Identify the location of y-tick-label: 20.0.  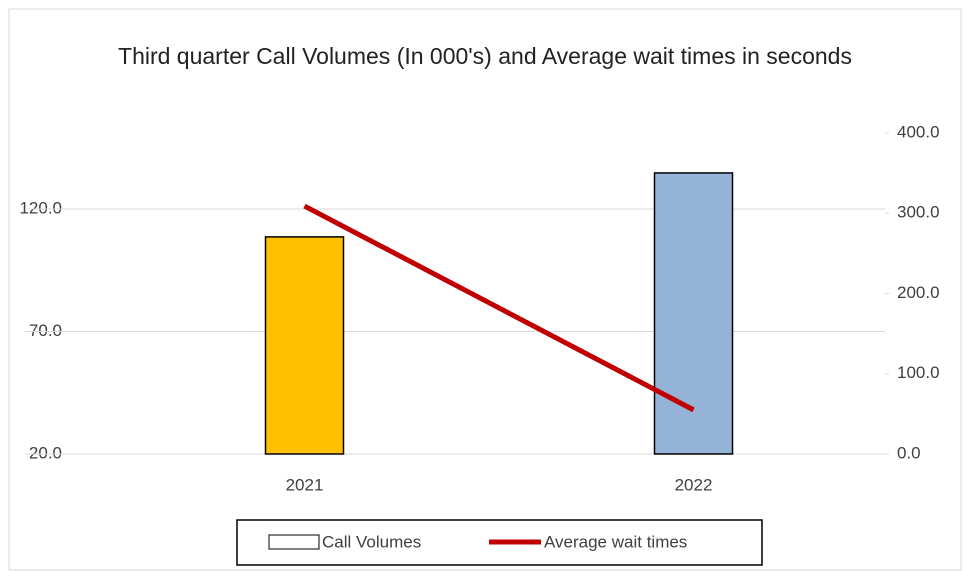
(45, 452).